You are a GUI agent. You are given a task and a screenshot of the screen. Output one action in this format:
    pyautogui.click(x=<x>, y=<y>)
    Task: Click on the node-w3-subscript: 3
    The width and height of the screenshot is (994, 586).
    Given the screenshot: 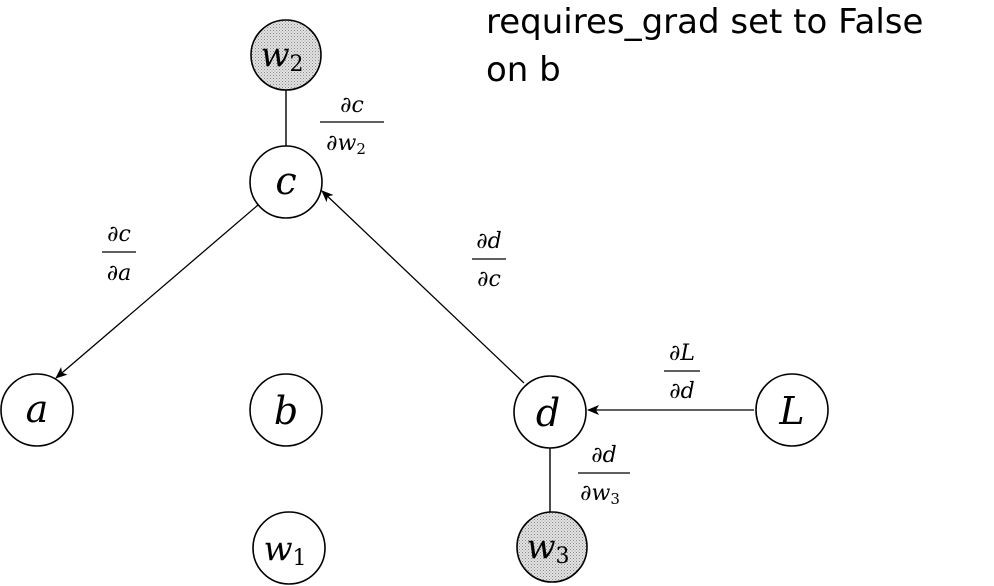 What is the action you would take?
    pyautogui.click(x=563, y=556)
    